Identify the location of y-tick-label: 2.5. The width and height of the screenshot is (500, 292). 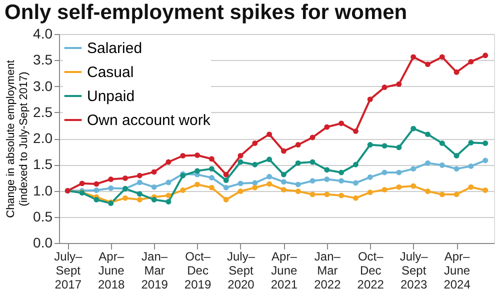
(43, 112).